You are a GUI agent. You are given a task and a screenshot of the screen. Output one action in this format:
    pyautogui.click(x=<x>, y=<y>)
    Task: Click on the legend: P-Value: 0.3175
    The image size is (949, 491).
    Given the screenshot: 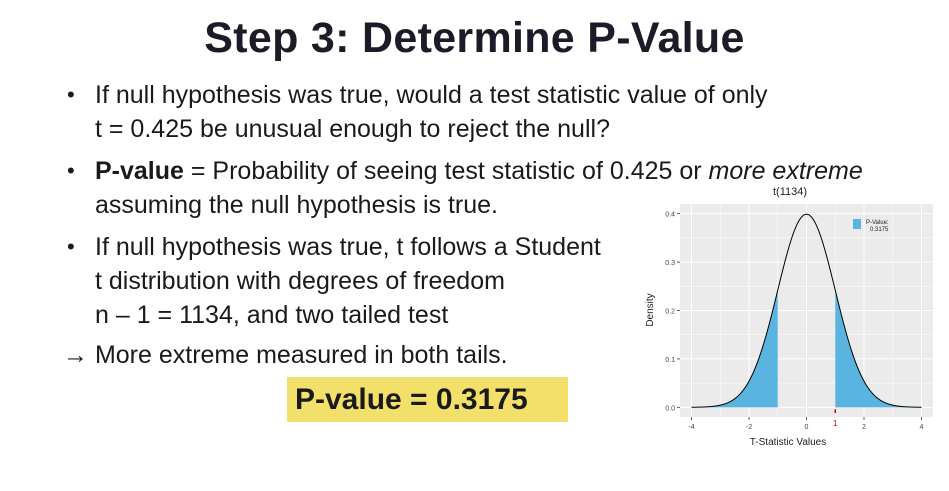 What is the action you would take?
    pyautogui.click(x=871, y=226)
    